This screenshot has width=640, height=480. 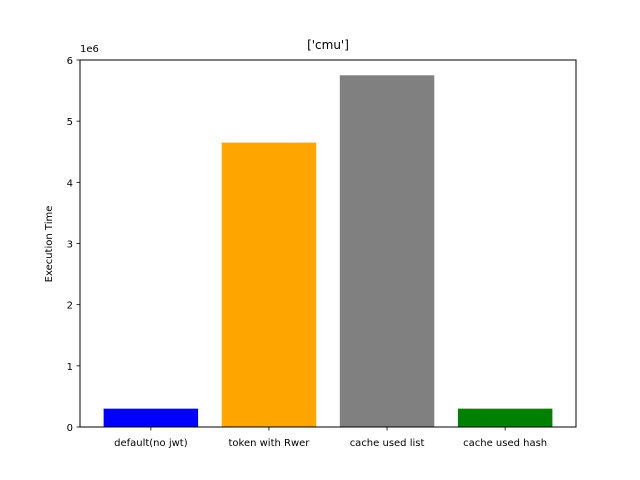 What do you see at coordinates (89, 49) in the screenshot?
I see `y-offset-text: 1e6` at bounding box center [89, 49].